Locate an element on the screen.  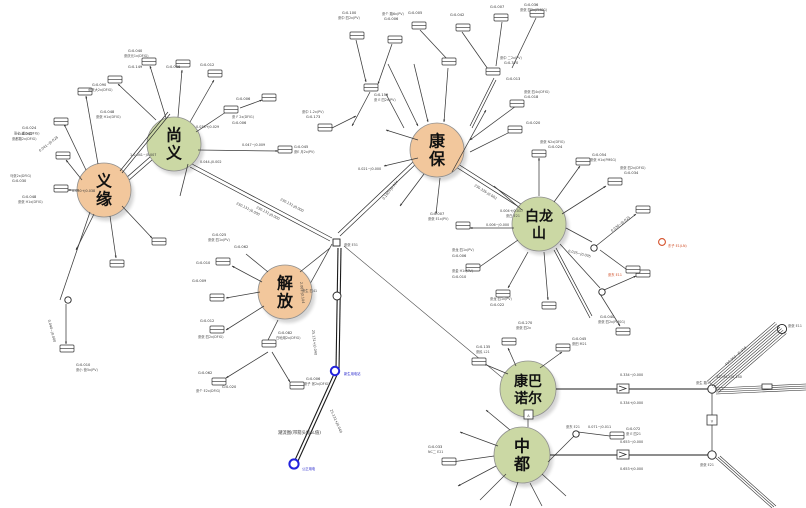
bus-label: 张张 E51 is located at coordinates (351, 244).